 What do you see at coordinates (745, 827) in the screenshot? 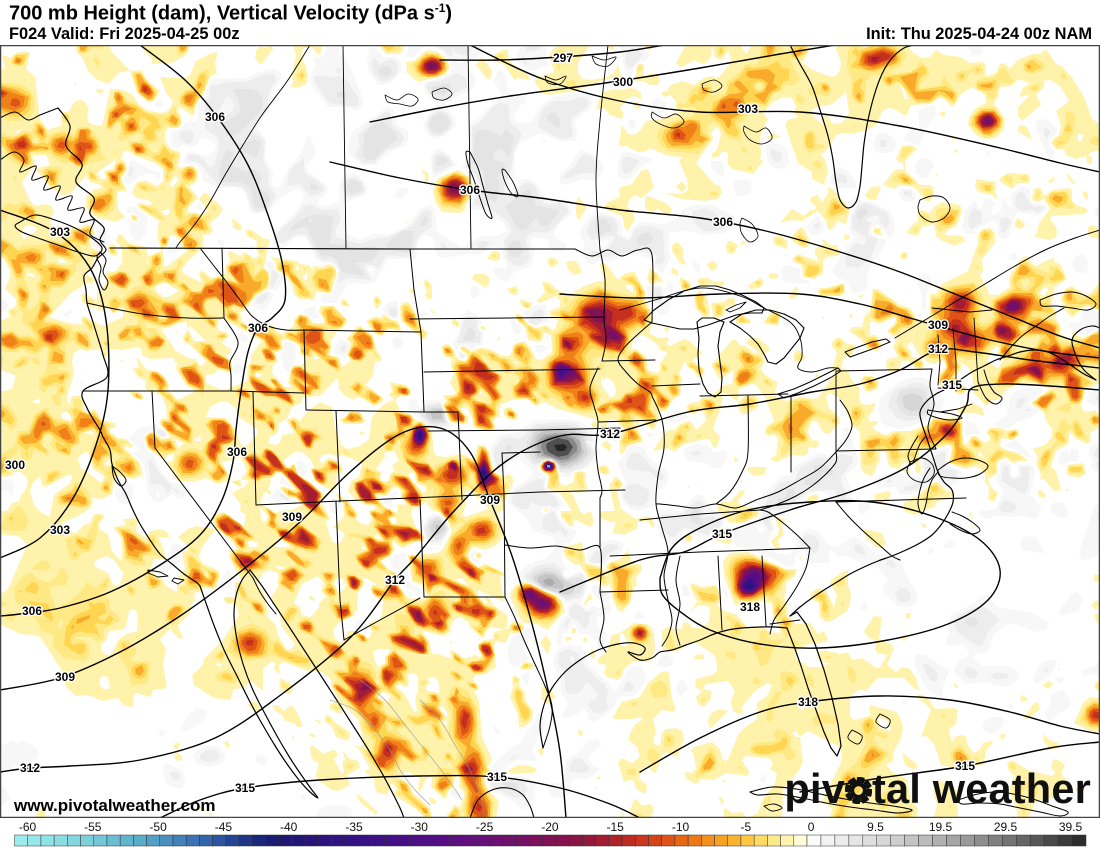
I see `svg-text: -5` at bounding box center [745, 827].